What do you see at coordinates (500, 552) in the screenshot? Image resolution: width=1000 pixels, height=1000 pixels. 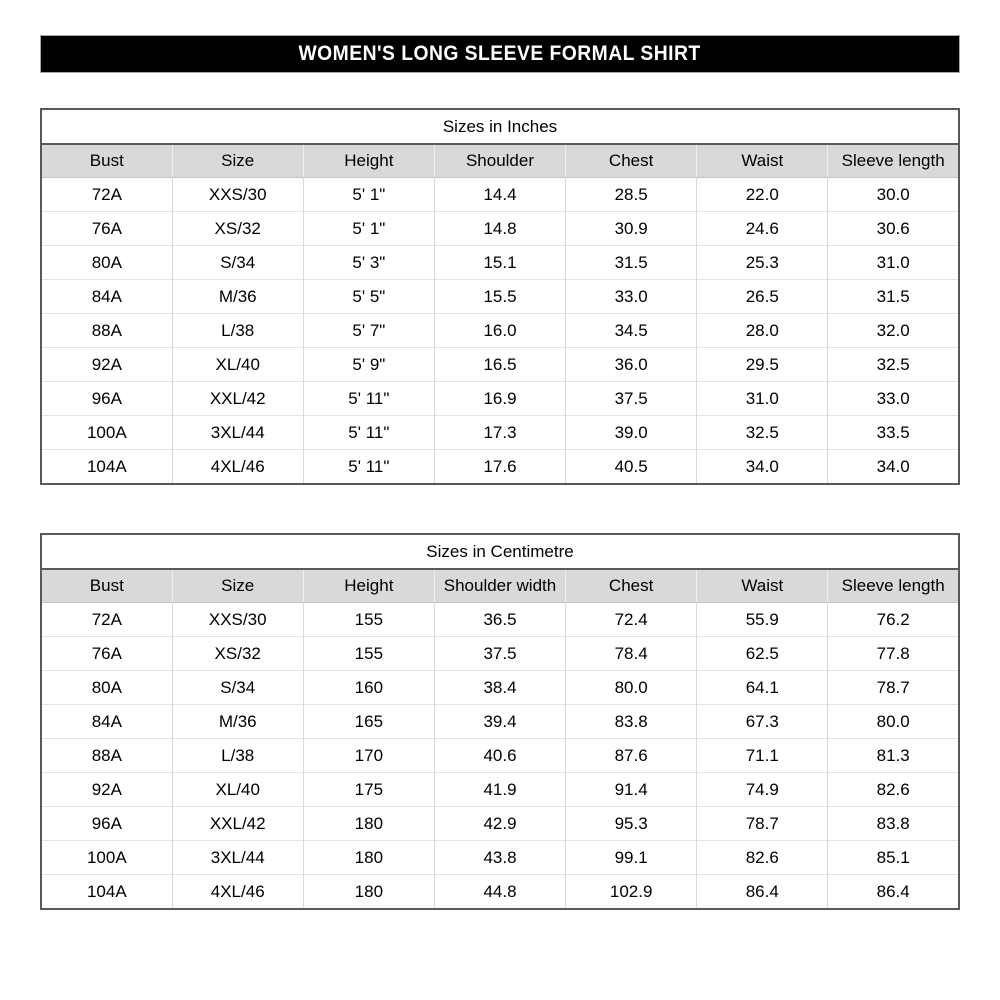 I see `table-caption: Sizes in Centimetre` at bounding box center [500, 552].